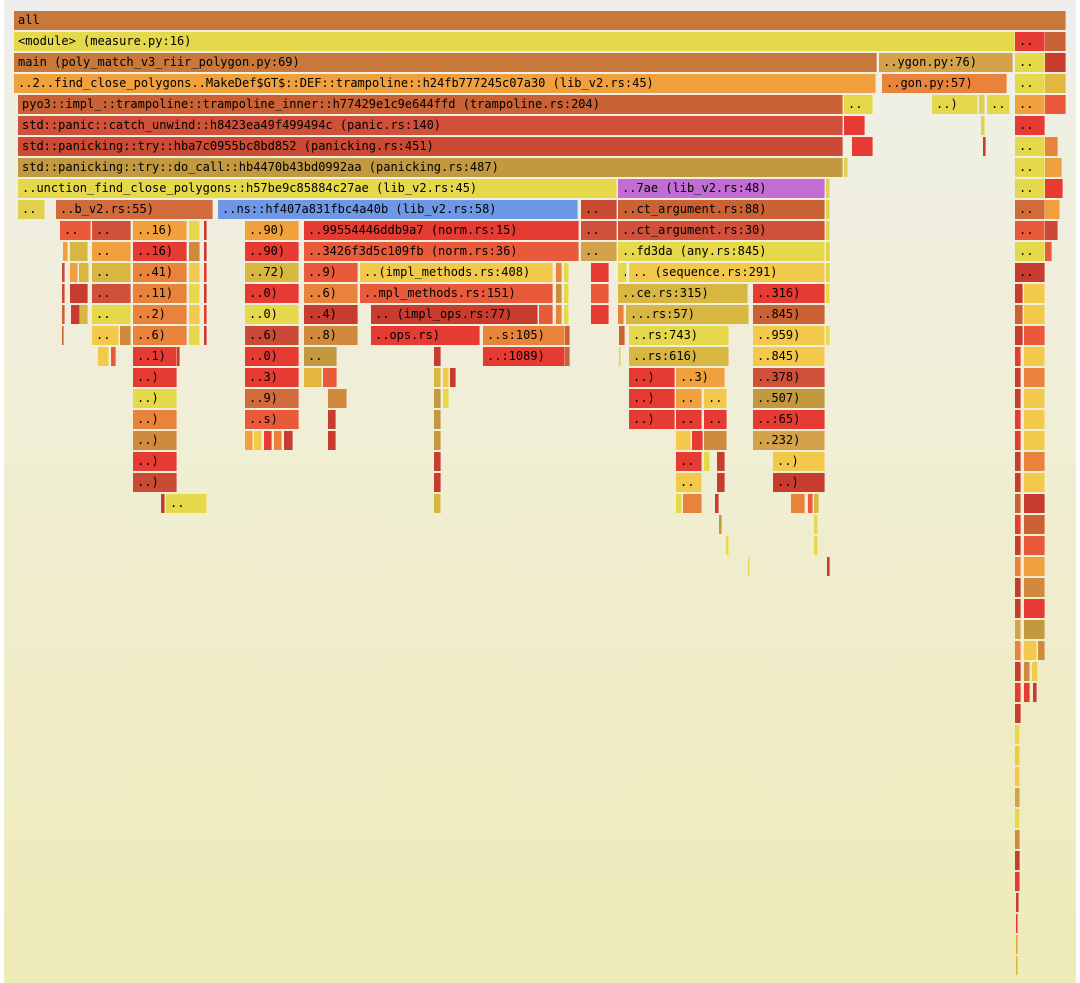 This screenshot has width=1080, height=983. Describe the element at coordinates (687, 314) in the screenshot. I see `stack-frame: ...rs:57)` at that location.